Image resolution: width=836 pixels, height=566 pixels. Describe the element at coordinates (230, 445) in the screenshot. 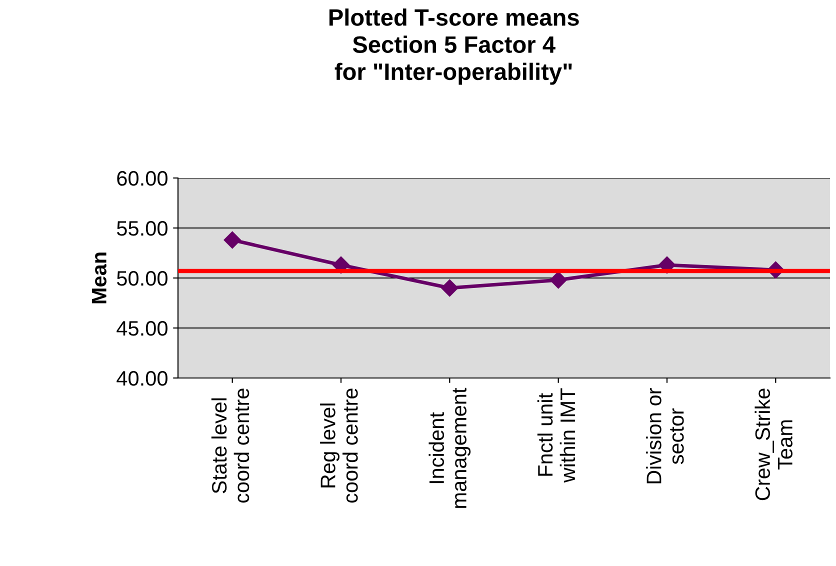

I see `x-tick-label: State level coord centre` at that location.